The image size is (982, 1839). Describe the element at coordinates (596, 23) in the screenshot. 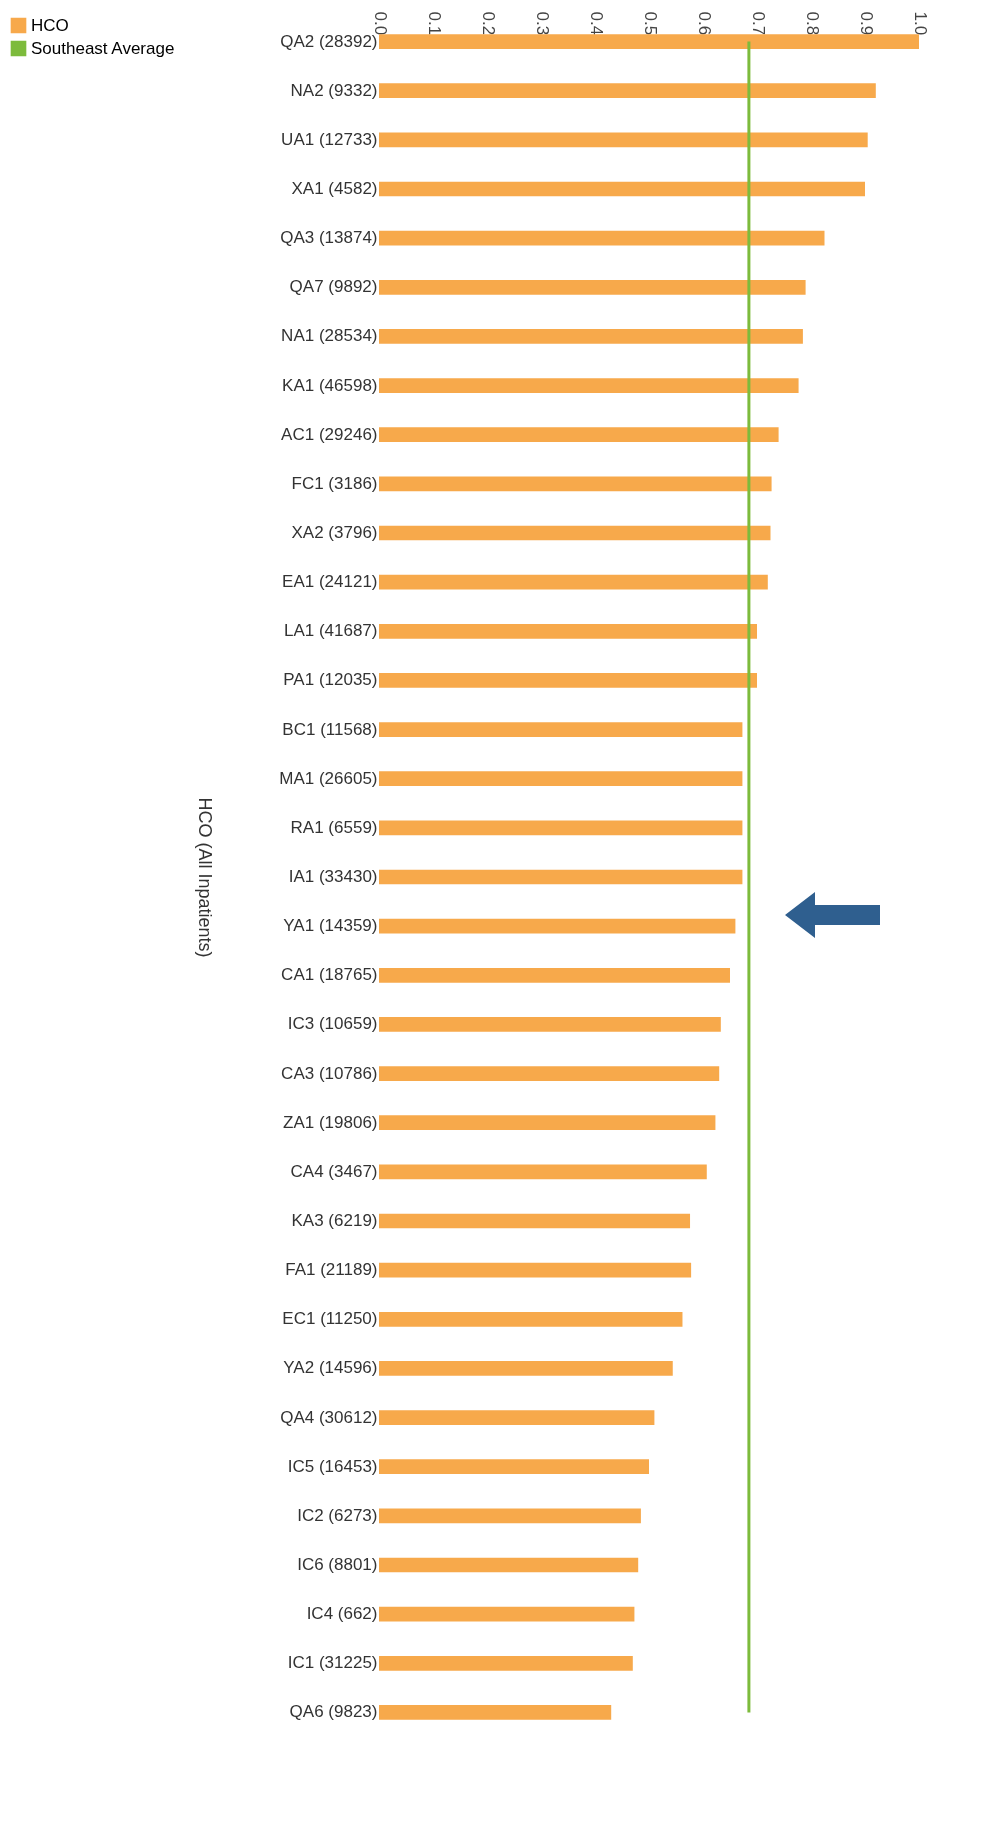

I see `x-tick-label: 0.4` at that location.